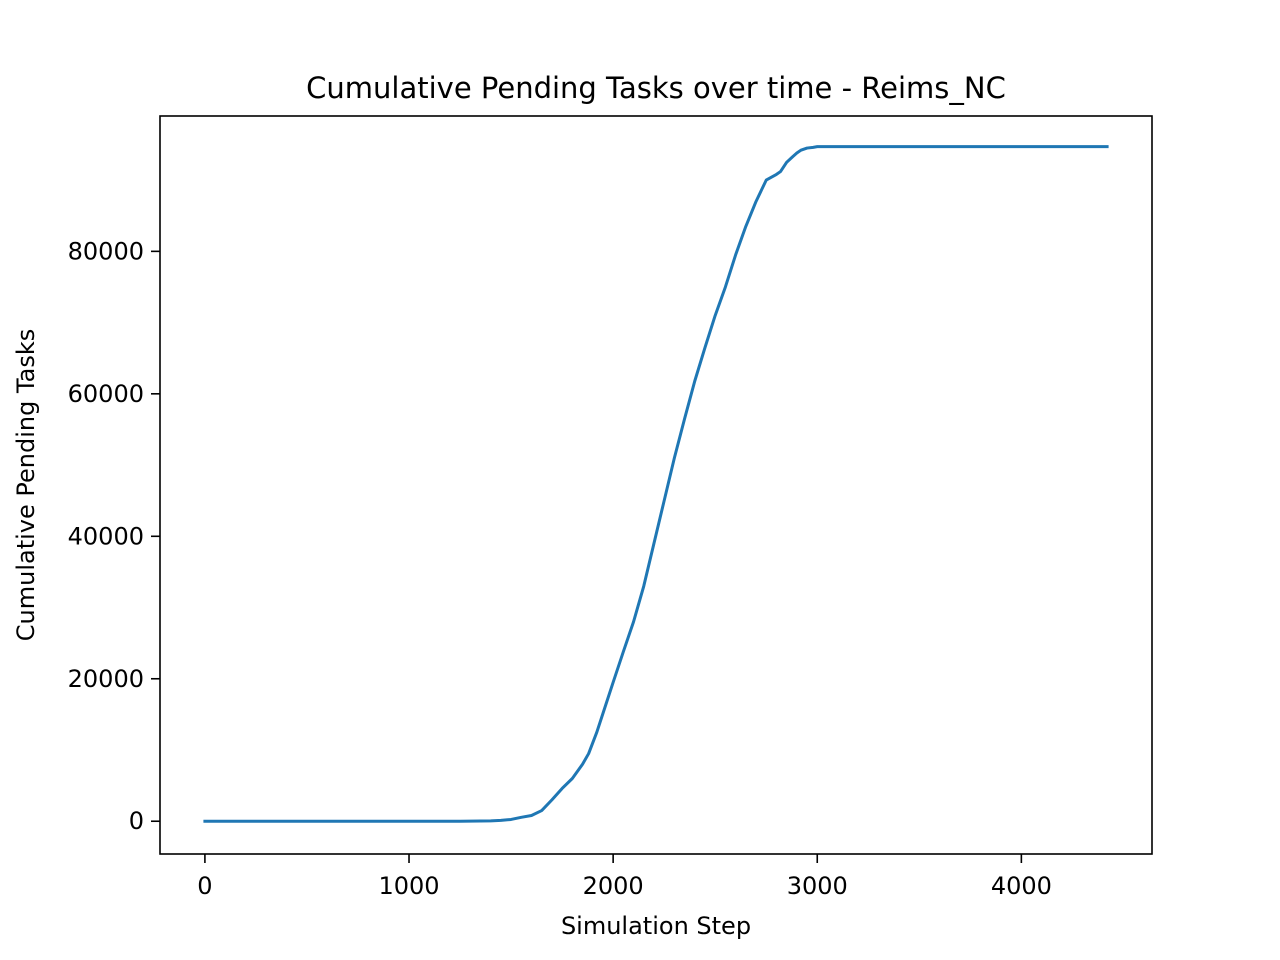 This screenshot has width=1280, height=960. I want to click on y-axis-ticks: 0 20000 40000 60000 80000, so click(114, 536).